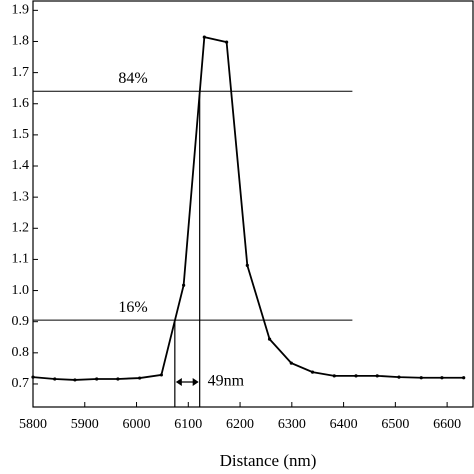  I want to click on x-tick-label: 5900, so click(85, 424).